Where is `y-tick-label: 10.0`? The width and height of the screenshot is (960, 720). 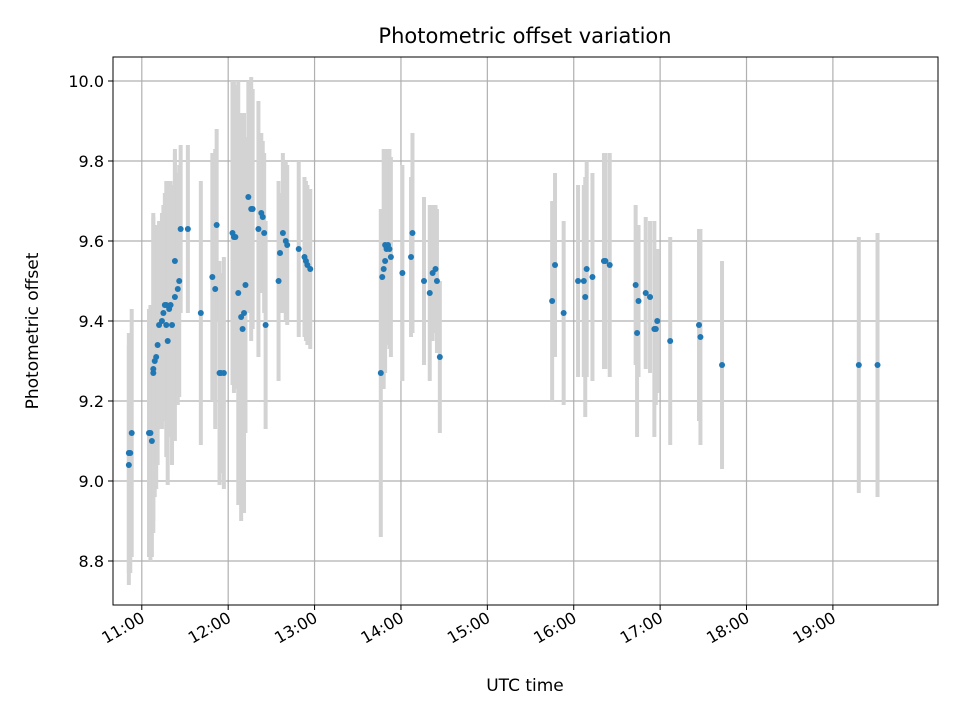
y-tick-label: 10.0 is located at coordinates (86, 81).